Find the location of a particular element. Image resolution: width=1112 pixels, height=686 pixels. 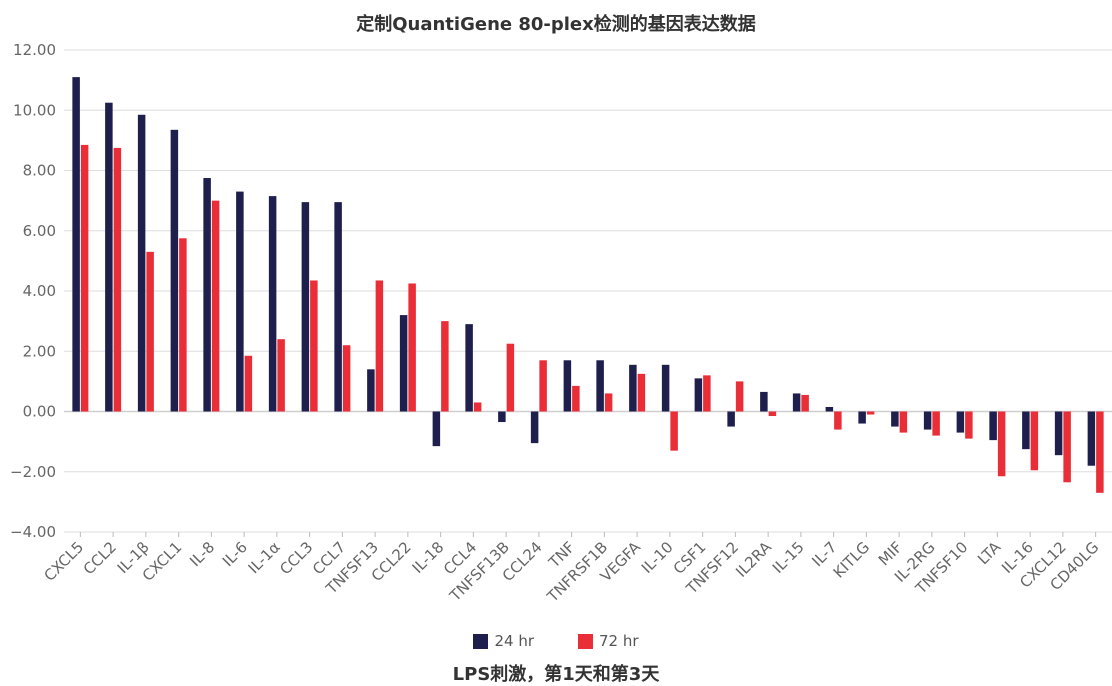

legend: 24 hr 72 hr is located at coordinates (556, 641).